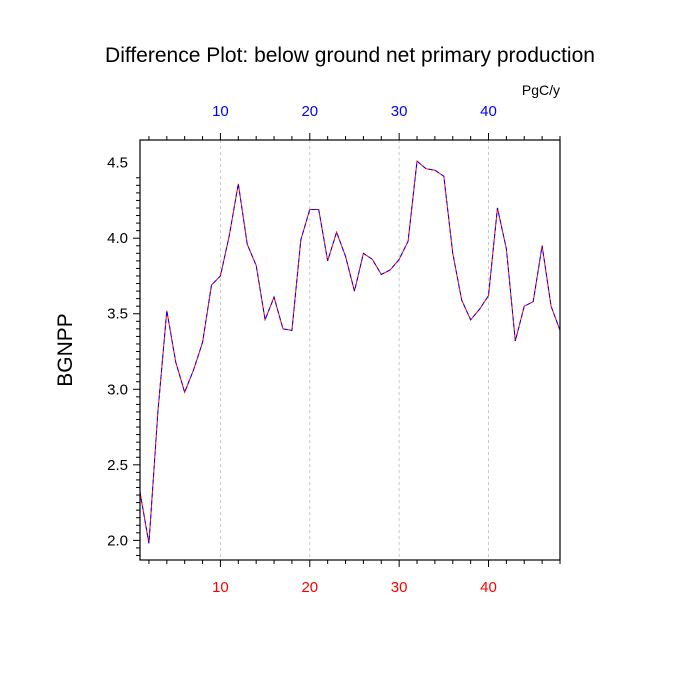 This screenshot has width=700, height=700. I want to click on units-label: PgC/y, so click(541, 90).